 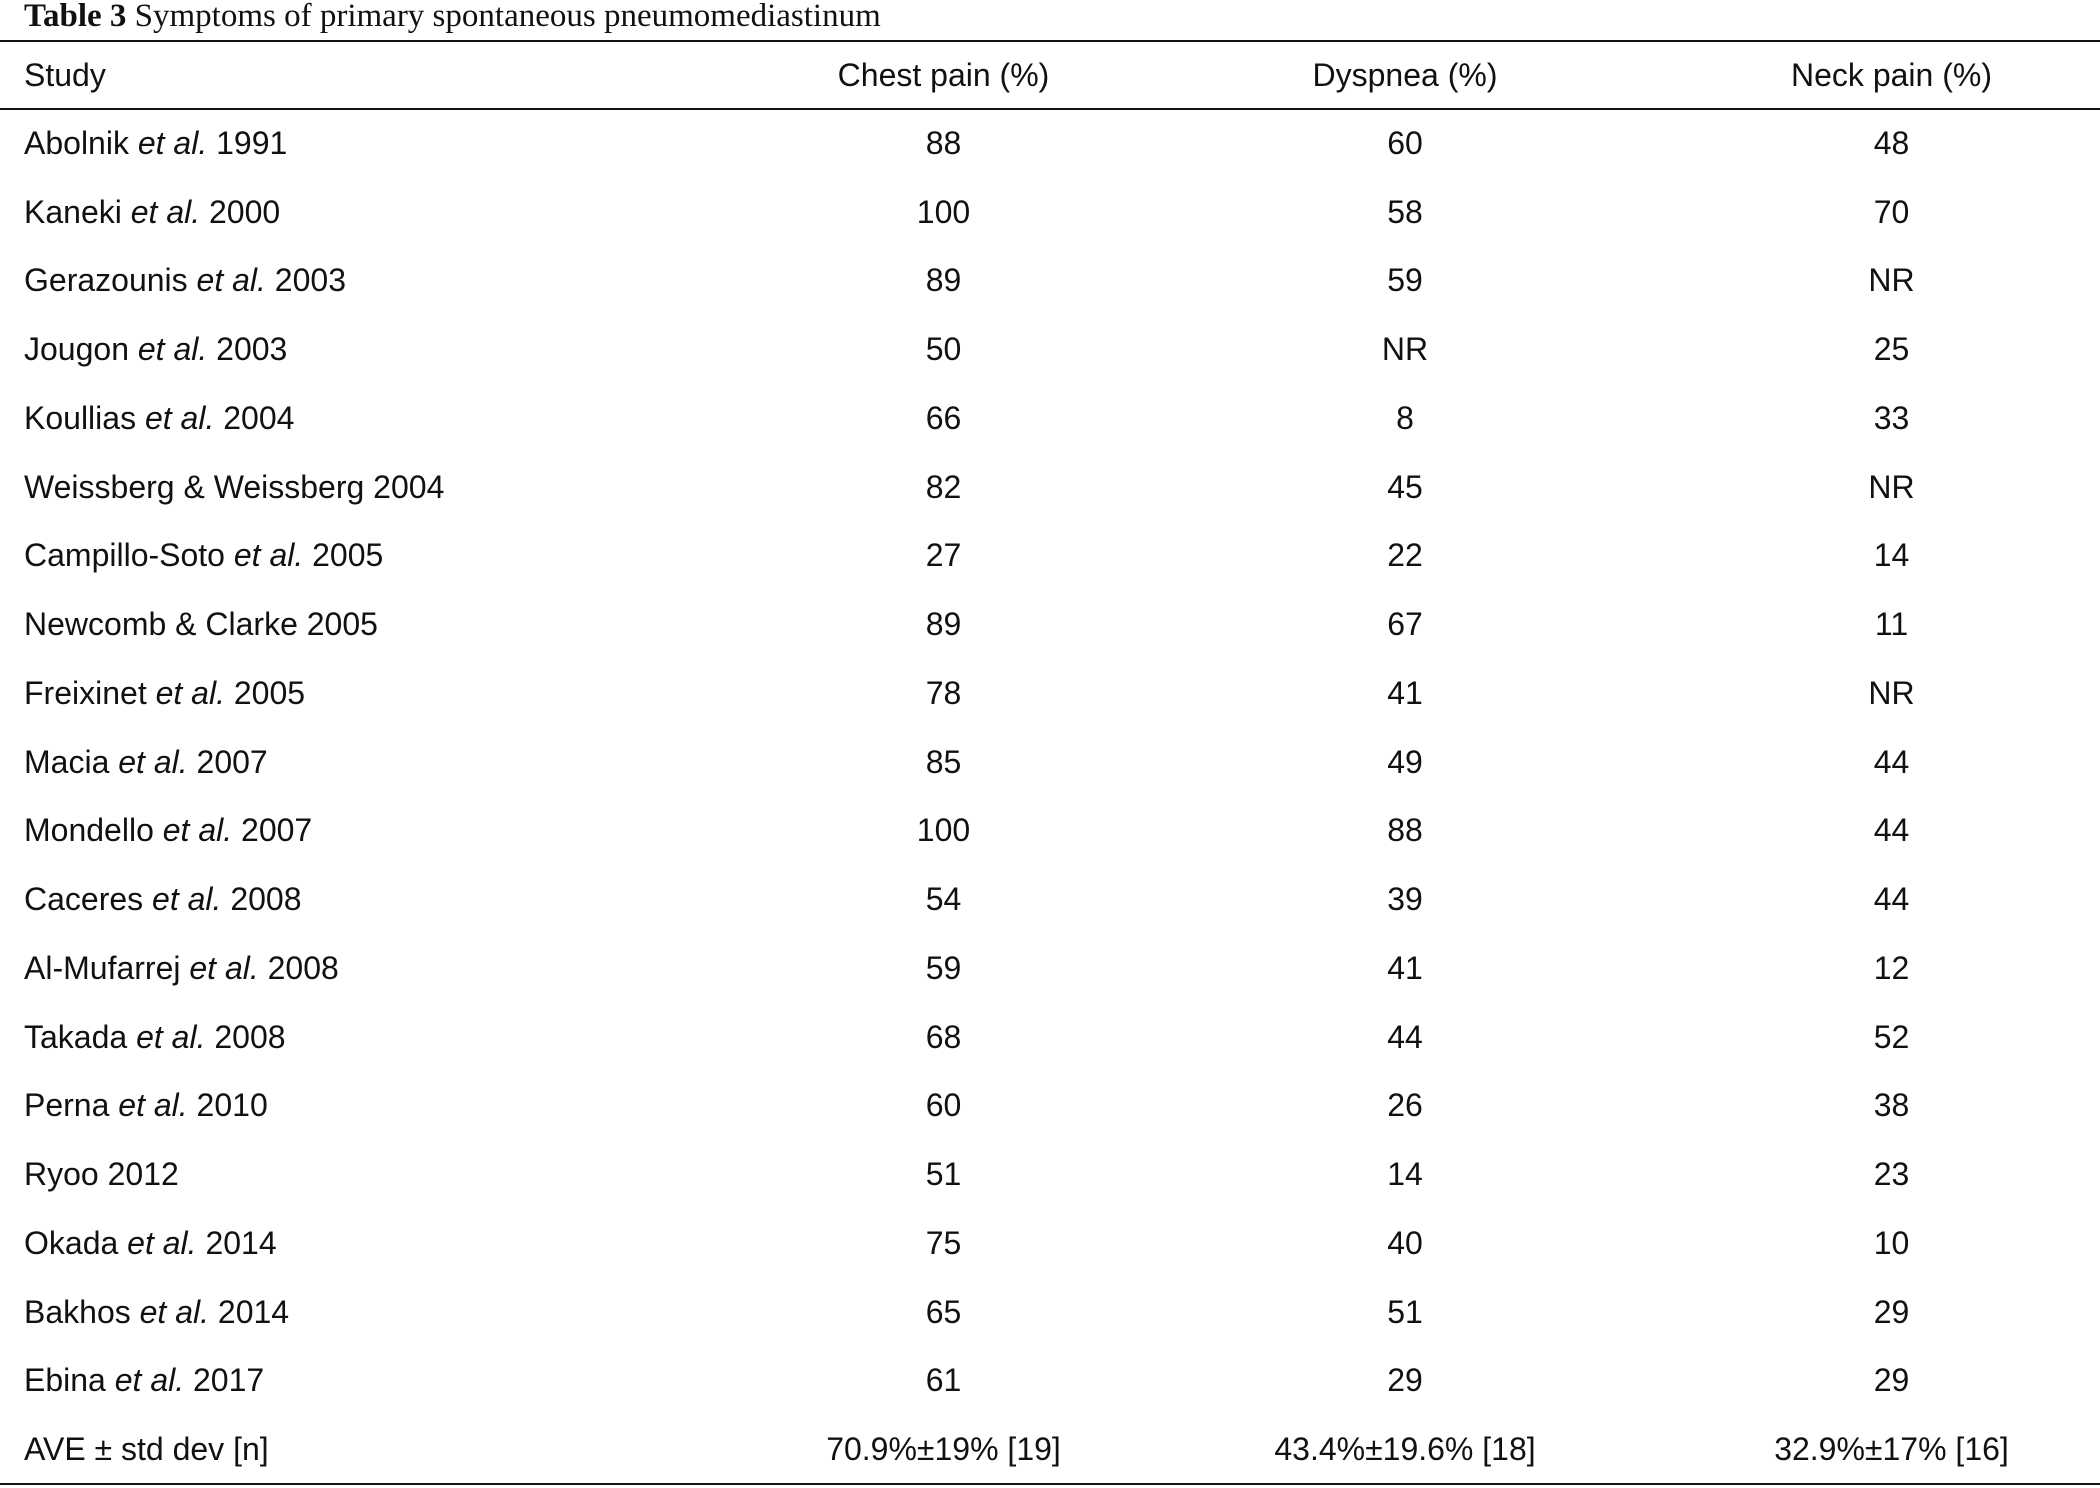 What do you see at coordinates (943, 899) in the screenshot?
I see `chest-pain-cell: 54` at bounding box center [943, 899].